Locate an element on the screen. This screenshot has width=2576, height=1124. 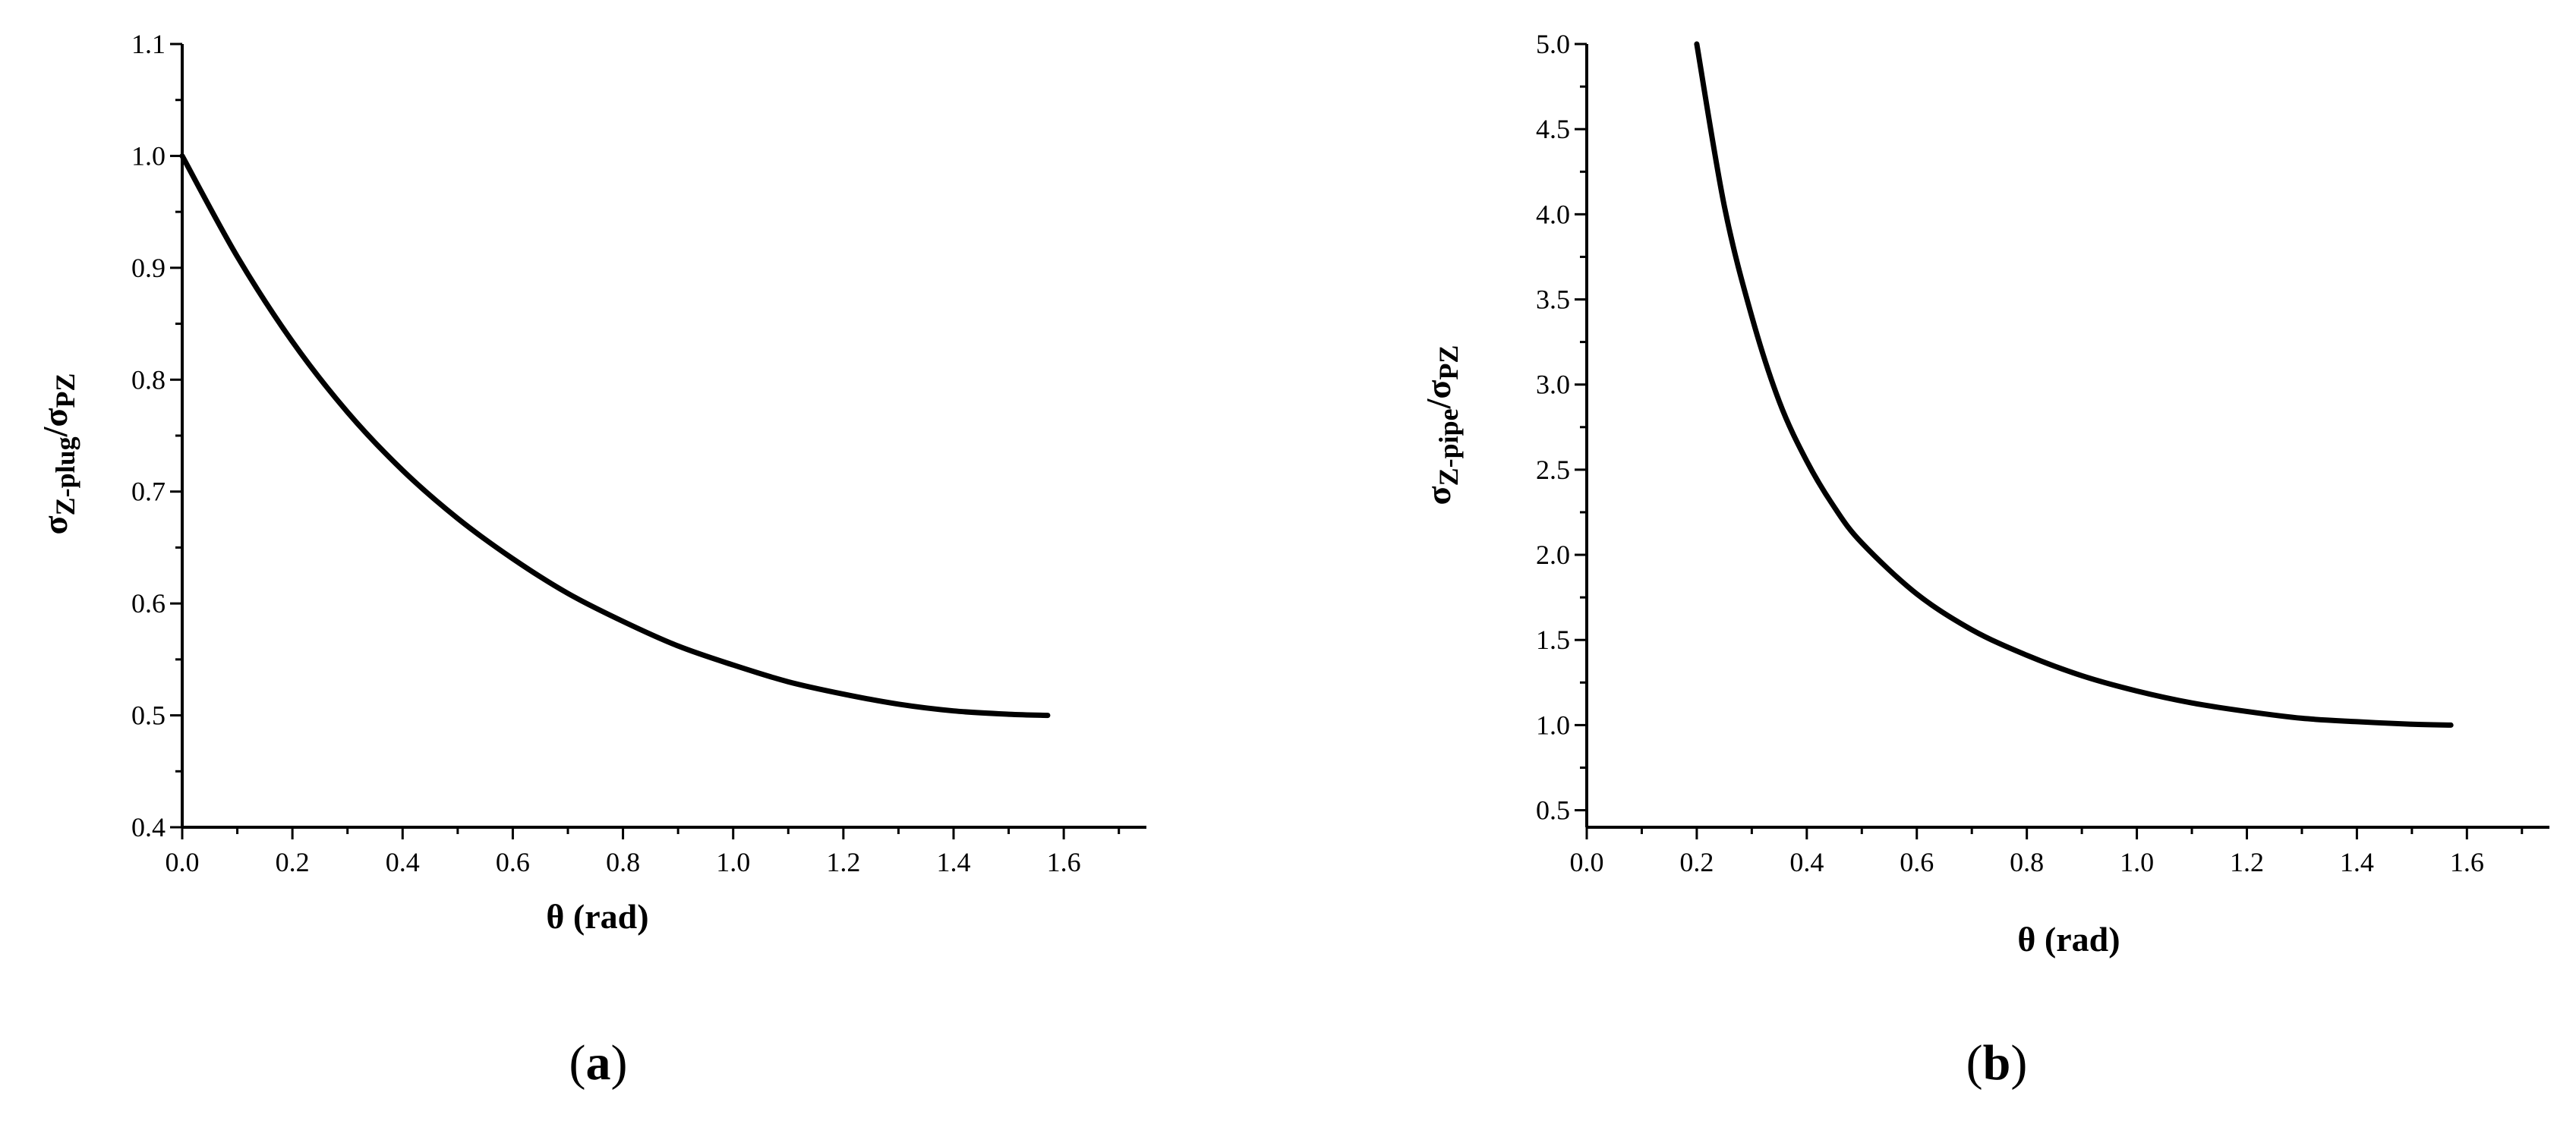
y-label-sub-1: Z-plug is located at coordinates (65, 475).